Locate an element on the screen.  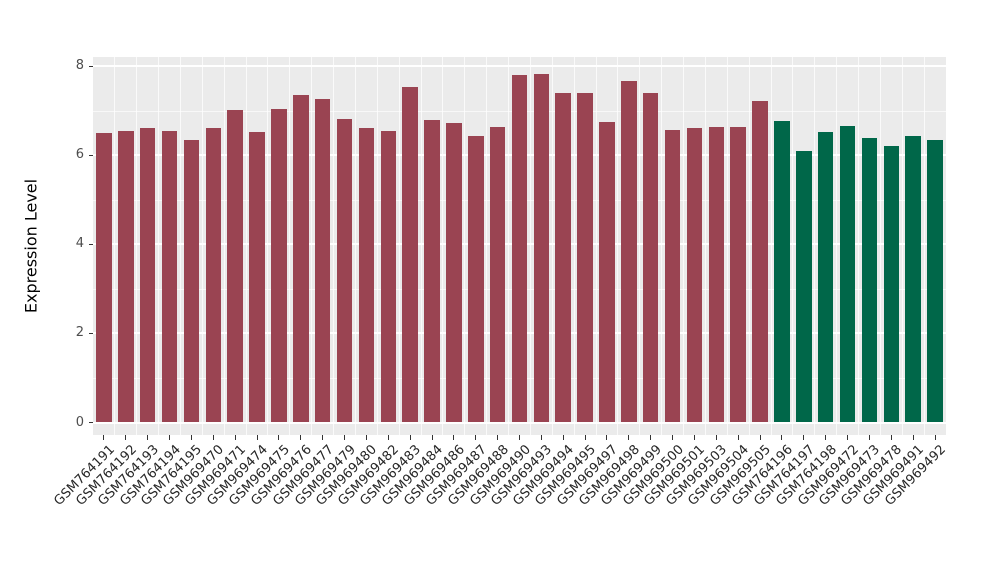
y-axis-tick-label: 2 is located at coordinates (79, 333).